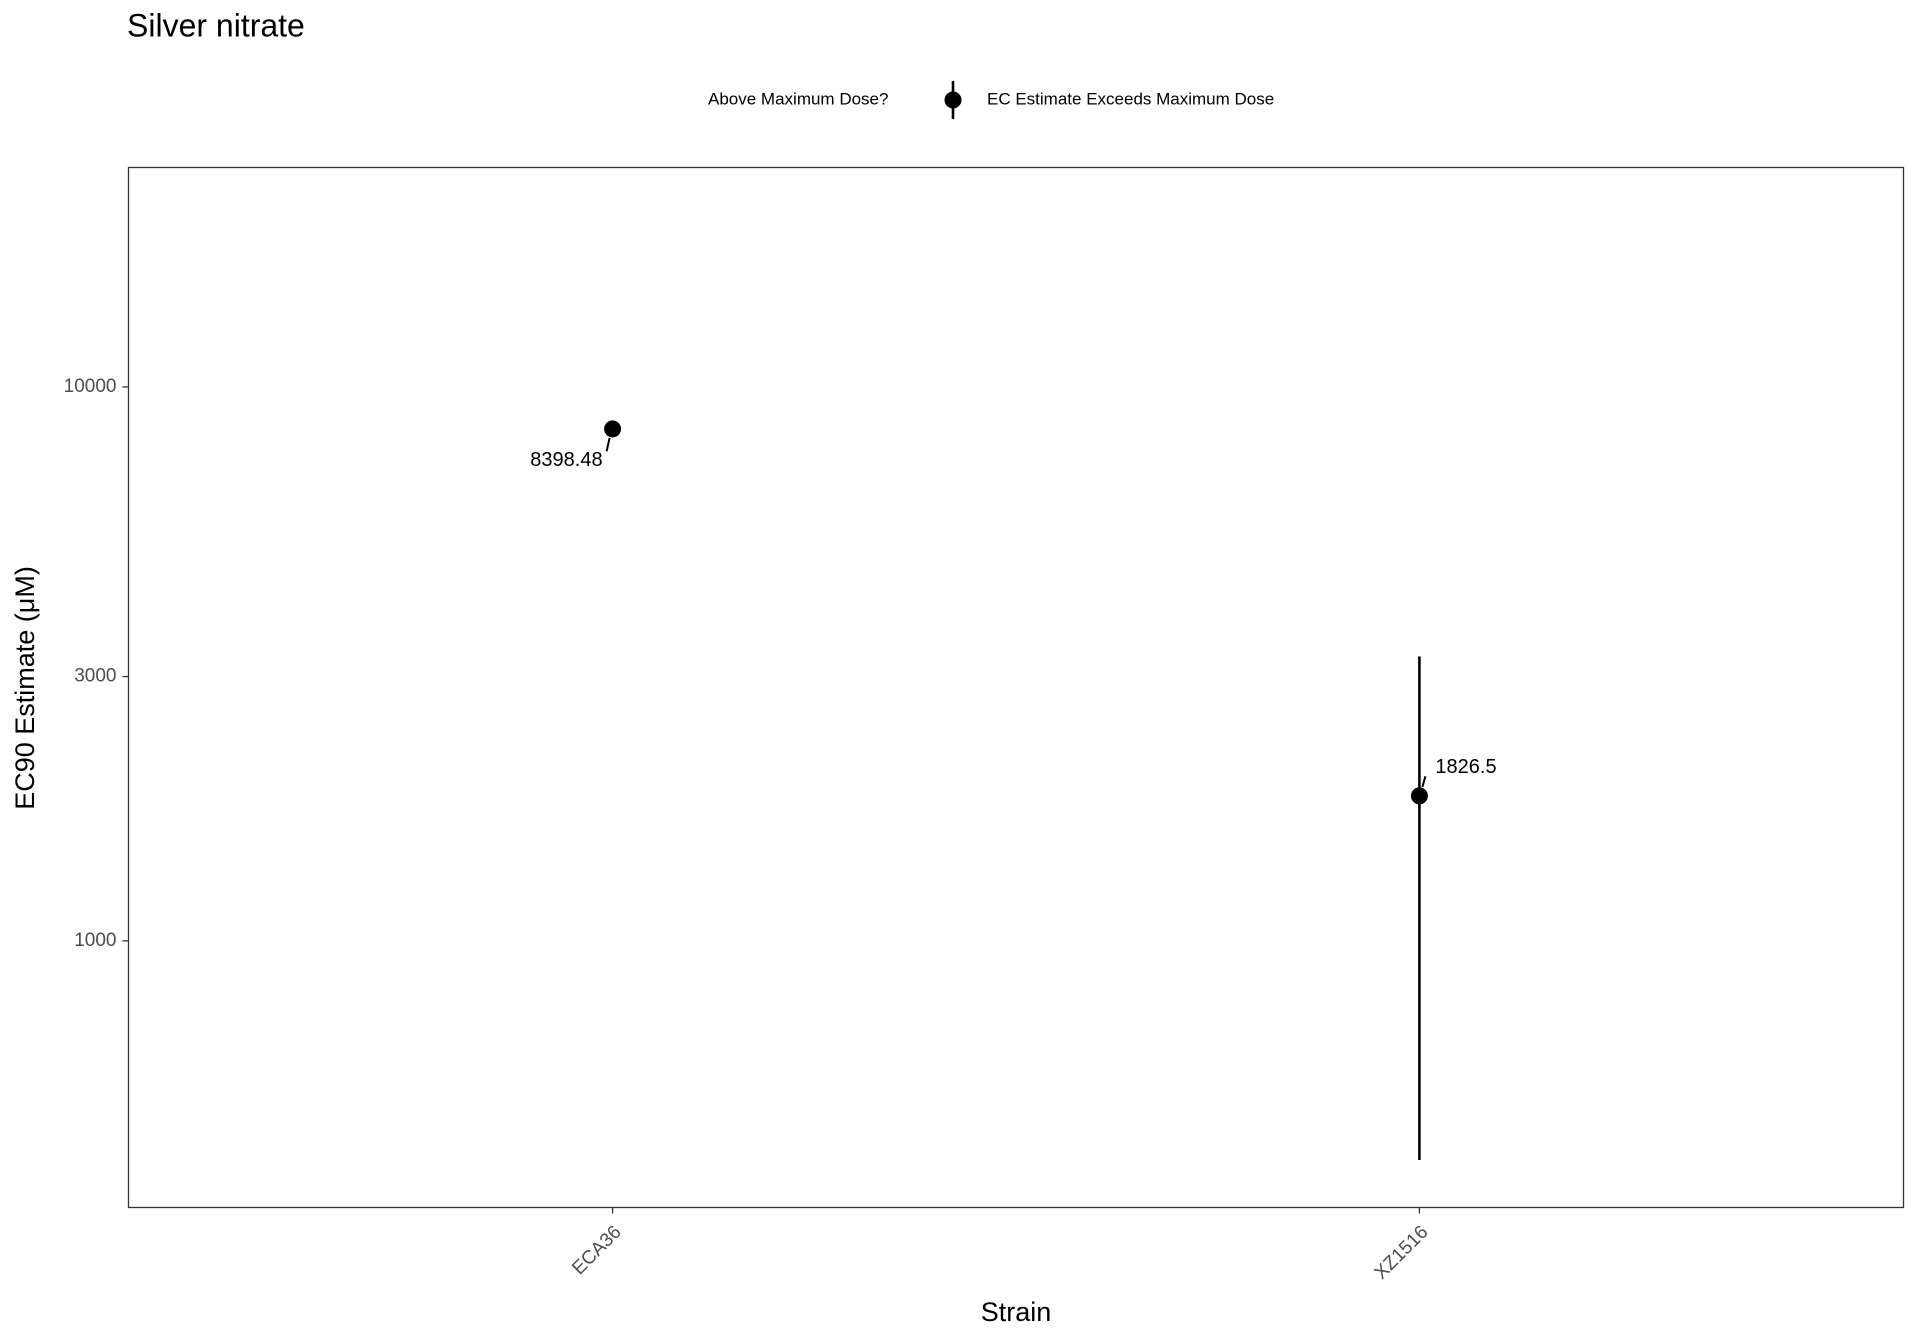  I want to click on legend-title: Above Maximum Dose?, so click(798, 98).